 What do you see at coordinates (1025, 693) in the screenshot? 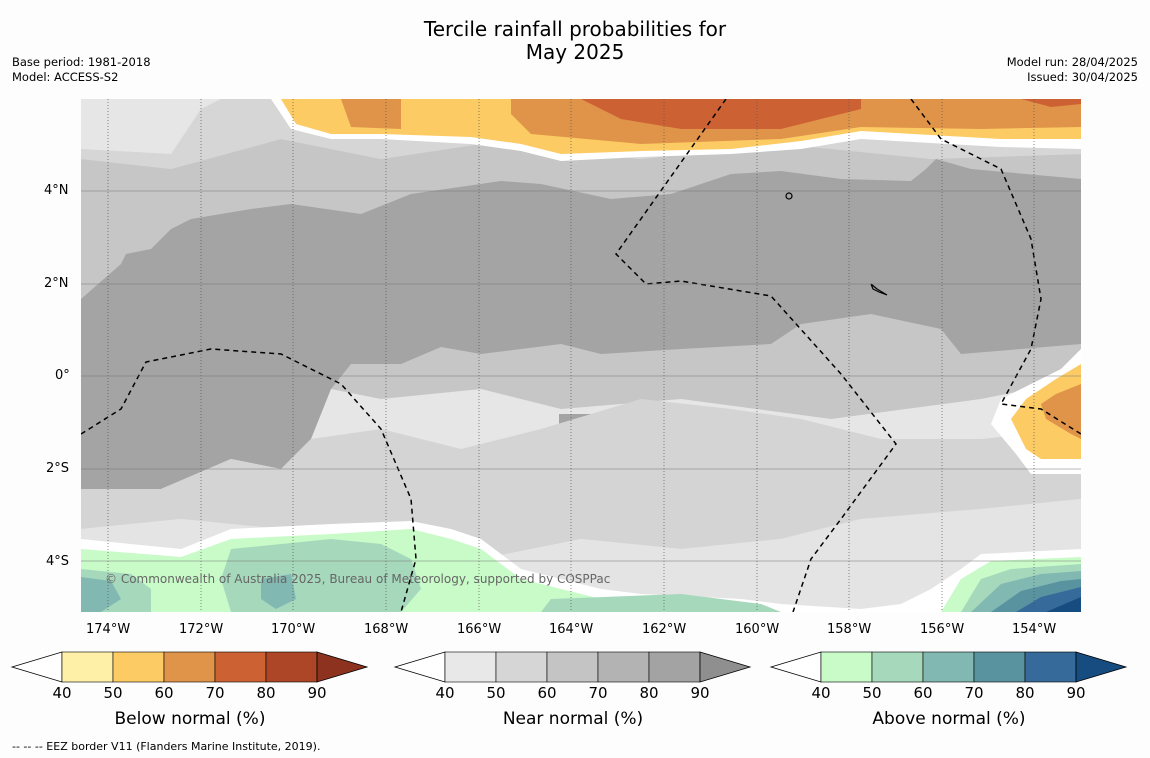
I see `cb3-tick: 80` at bounding box center [1025, 693].